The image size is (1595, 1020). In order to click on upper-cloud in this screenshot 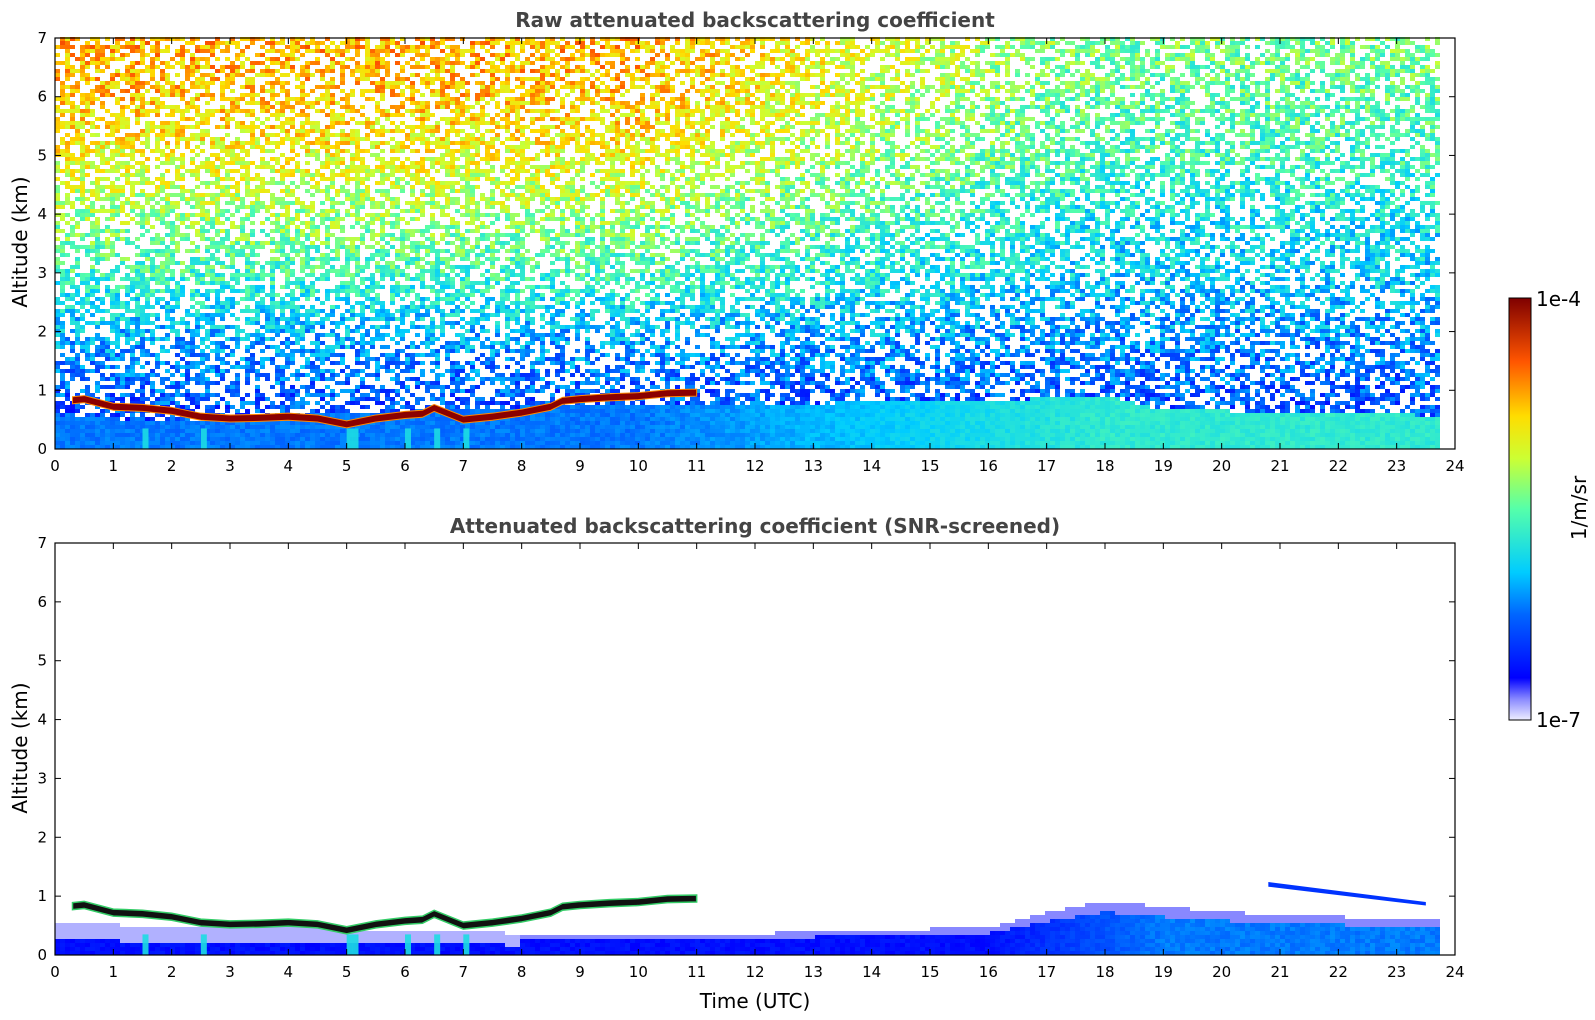, I will do `click(1347, 894)`.